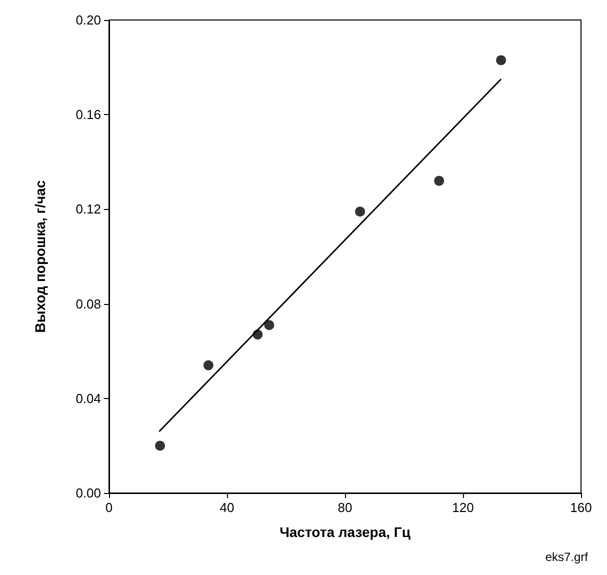  What do you see at coordinates (40, 256) in the screenshot?
I see `y-axis-title: Выход порошка, г/час` at bounding box center [40, 256].